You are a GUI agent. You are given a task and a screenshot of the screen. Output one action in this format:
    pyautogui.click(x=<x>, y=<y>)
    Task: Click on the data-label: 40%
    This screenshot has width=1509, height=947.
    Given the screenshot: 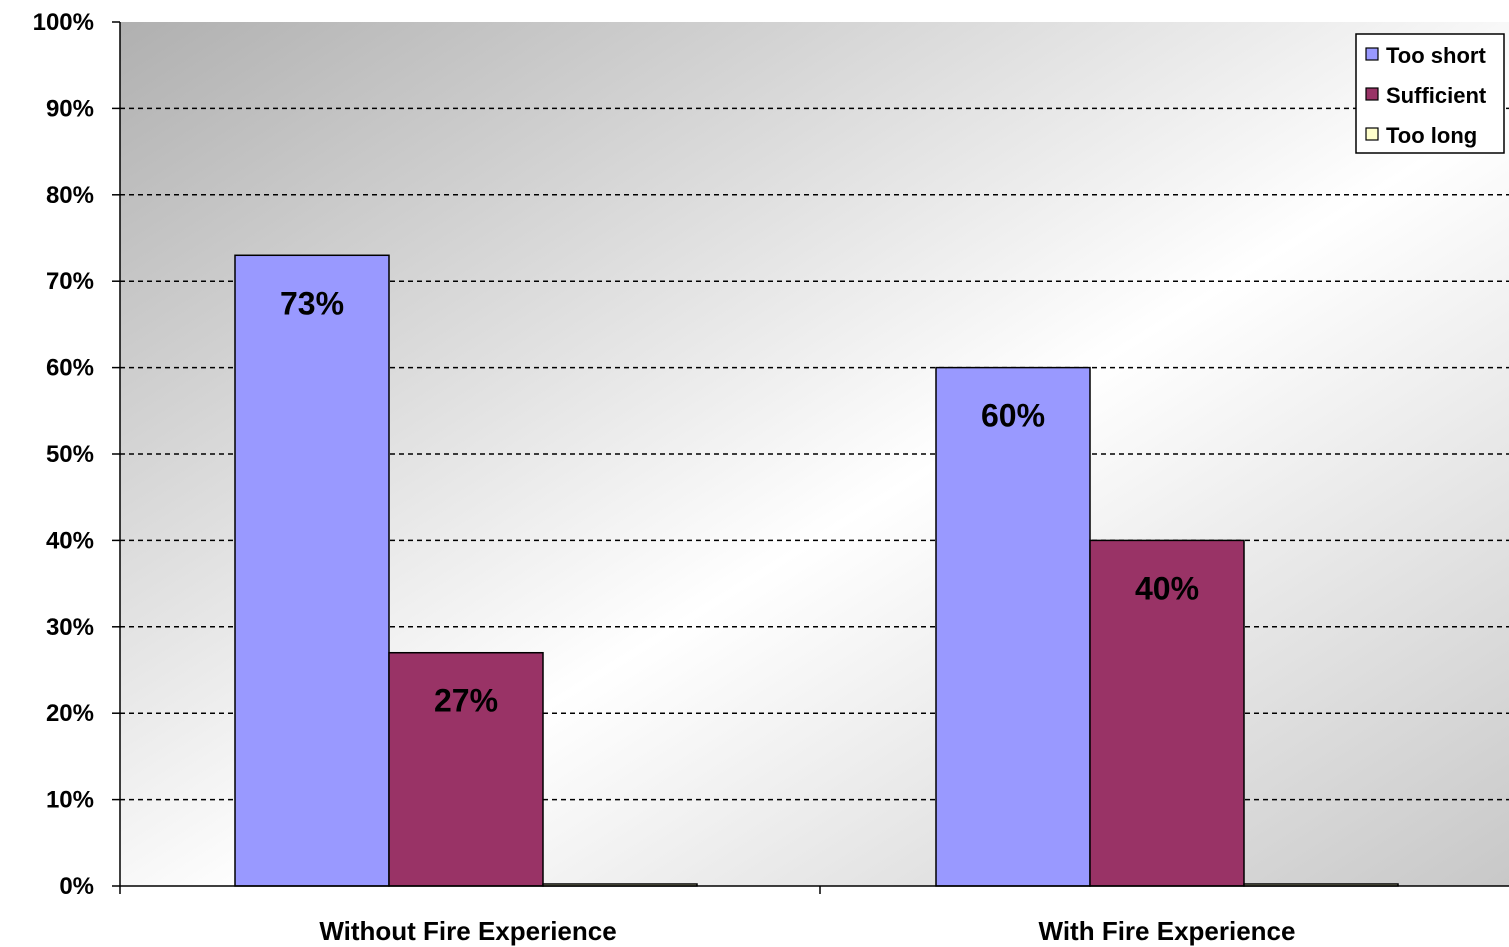 What is the action you would take?
    pyautogui.click(x=1167, y=588)
    